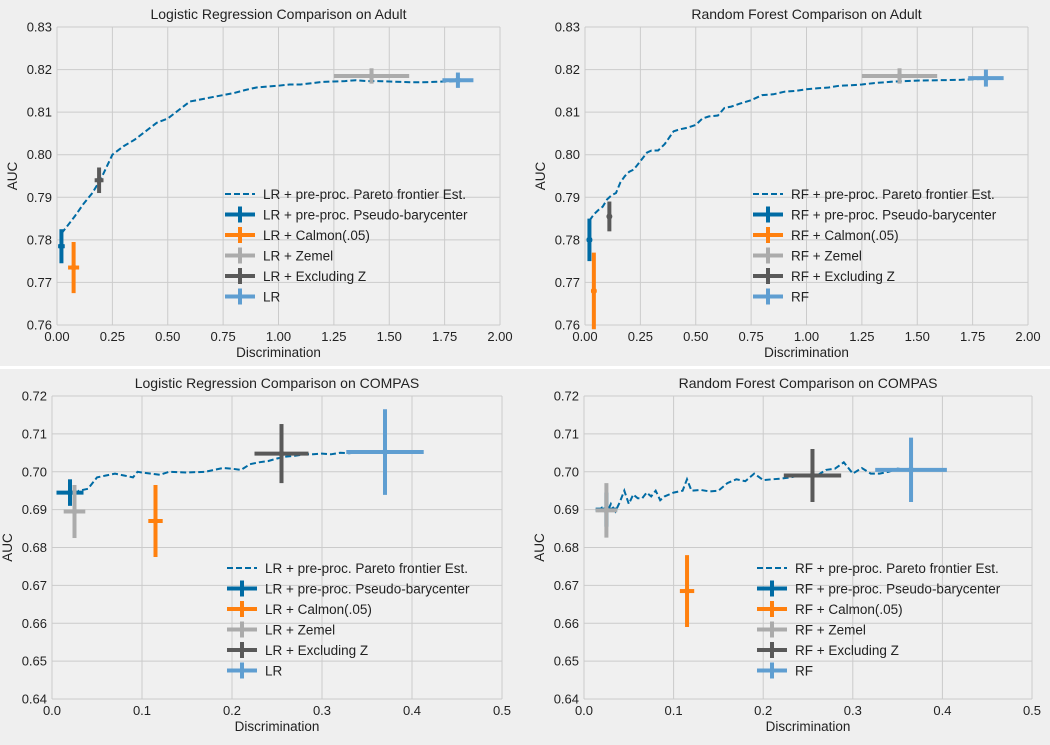  Describe the element at coordinates (893, 194) in the screenshot. I see `legend-label: RF + pre-proc. Pareto frontier Est.` at that location.